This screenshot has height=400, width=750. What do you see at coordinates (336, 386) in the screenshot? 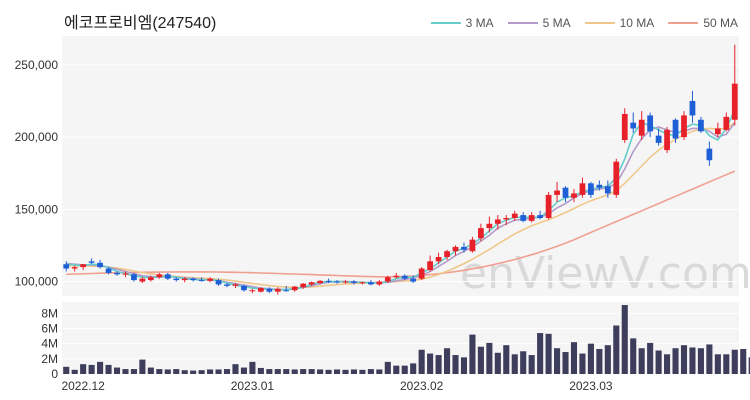
I see `date-axis-ticks: 2022.12 2023.01 2023.02 2023.03` at bounding box center [336, 386].